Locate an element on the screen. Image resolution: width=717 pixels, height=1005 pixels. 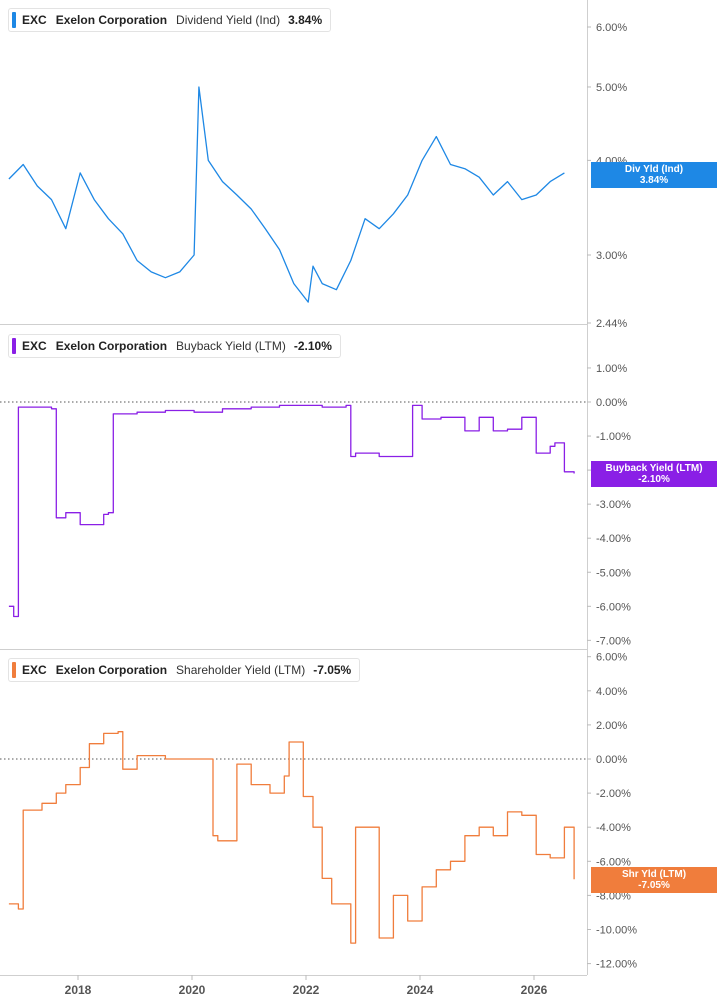
x-tick-label: 2026 is located at coordinates (534, 990).